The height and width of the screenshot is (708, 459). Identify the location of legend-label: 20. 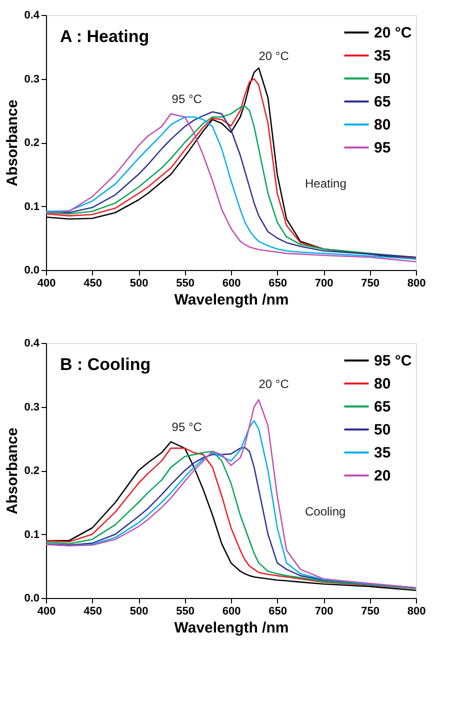
(382, 476).